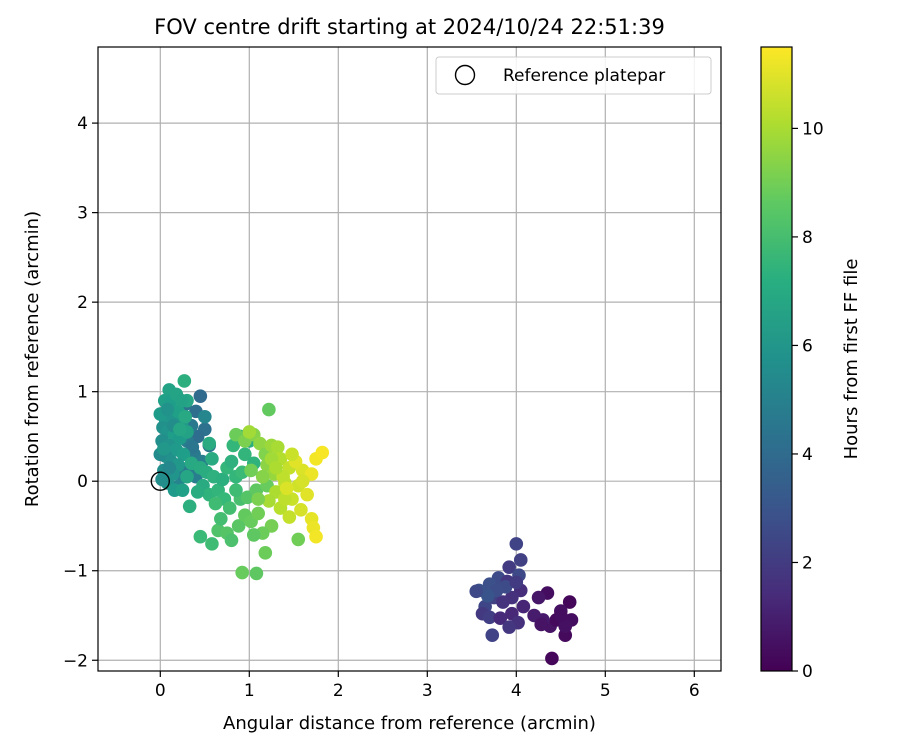  Describe the element at coordinates (82, 482) in the screenshot. I see `y-tick-label: 0` at that location.